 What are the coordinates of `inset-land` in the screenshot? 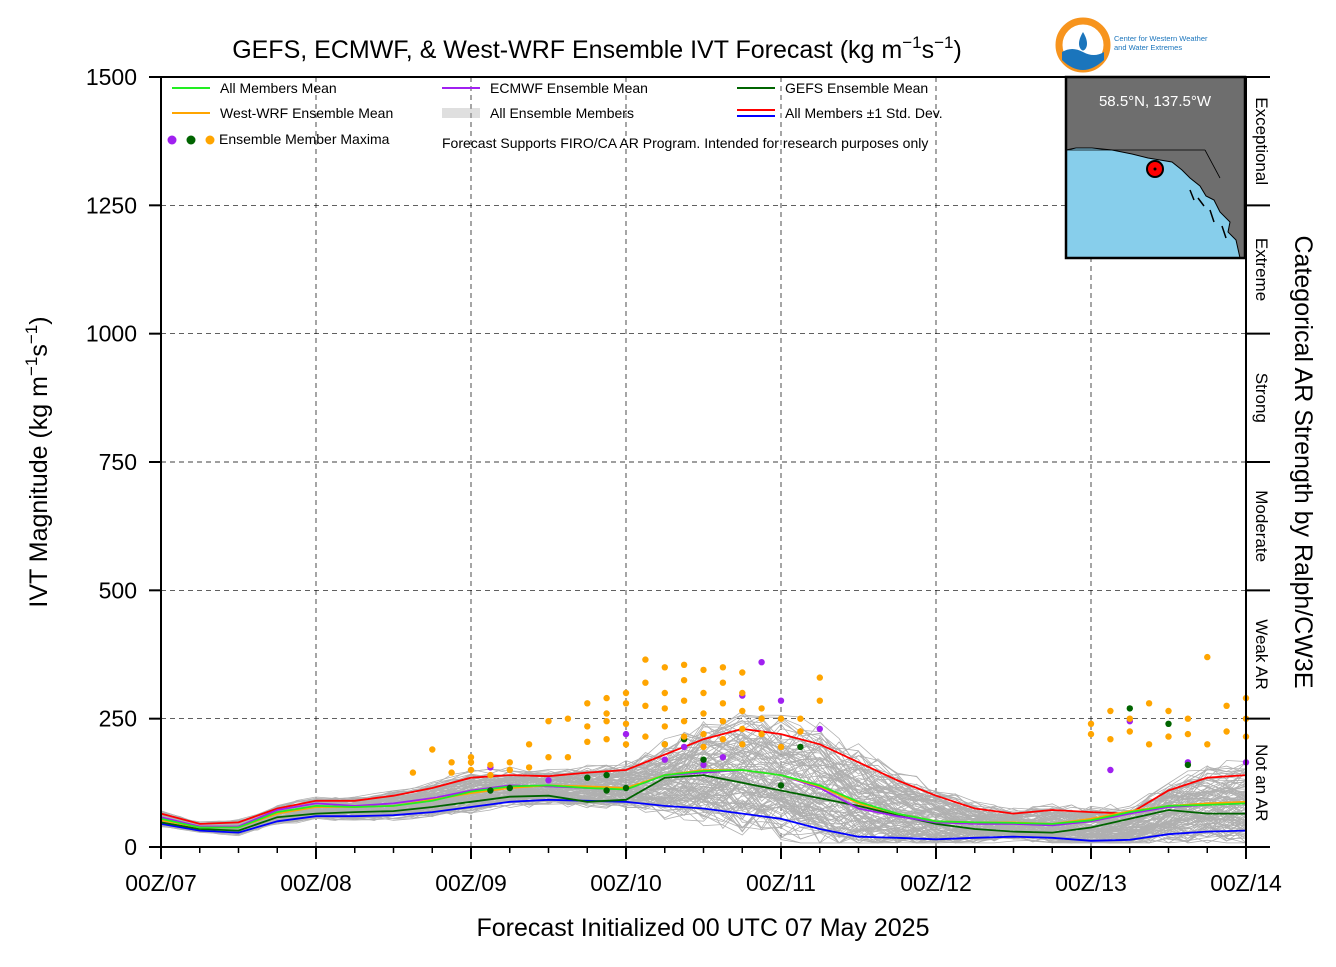 It's located at (1155, 167).